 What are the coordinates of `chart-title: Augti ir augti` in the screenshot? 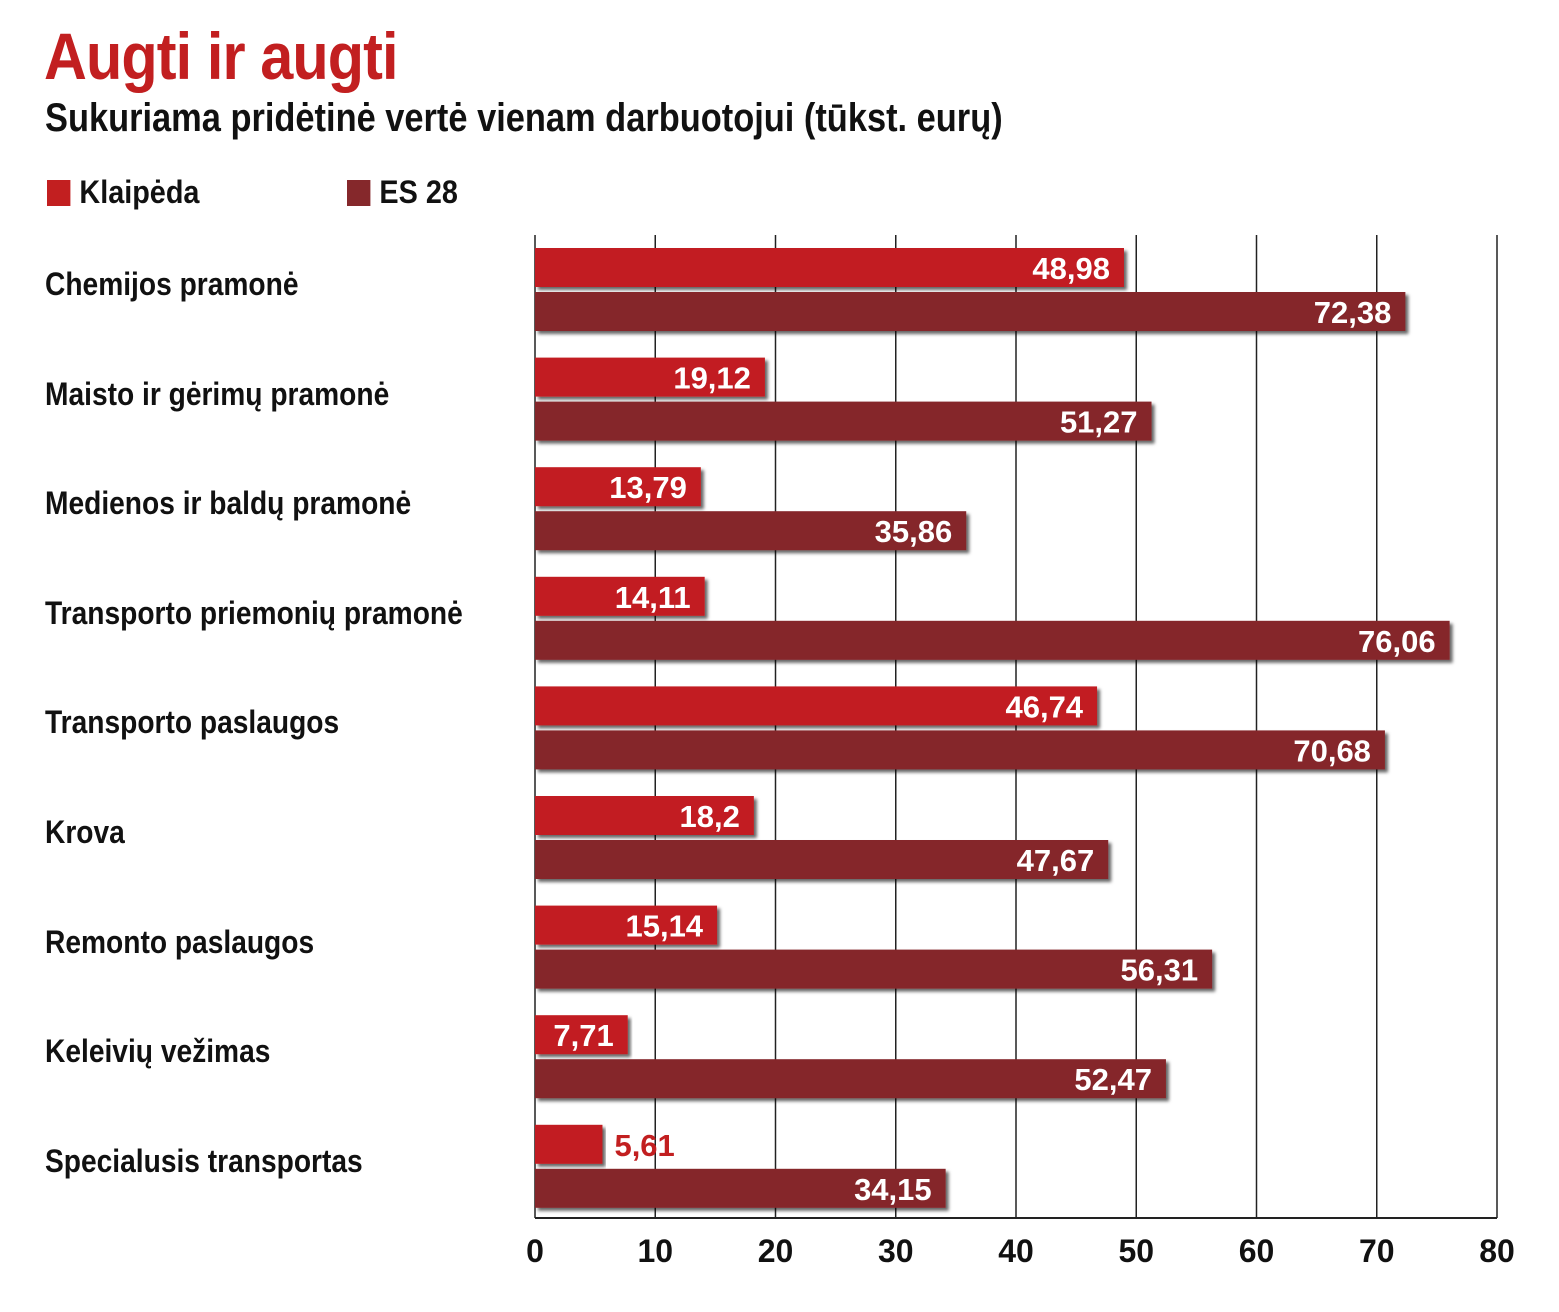 It's located at (221, 56).